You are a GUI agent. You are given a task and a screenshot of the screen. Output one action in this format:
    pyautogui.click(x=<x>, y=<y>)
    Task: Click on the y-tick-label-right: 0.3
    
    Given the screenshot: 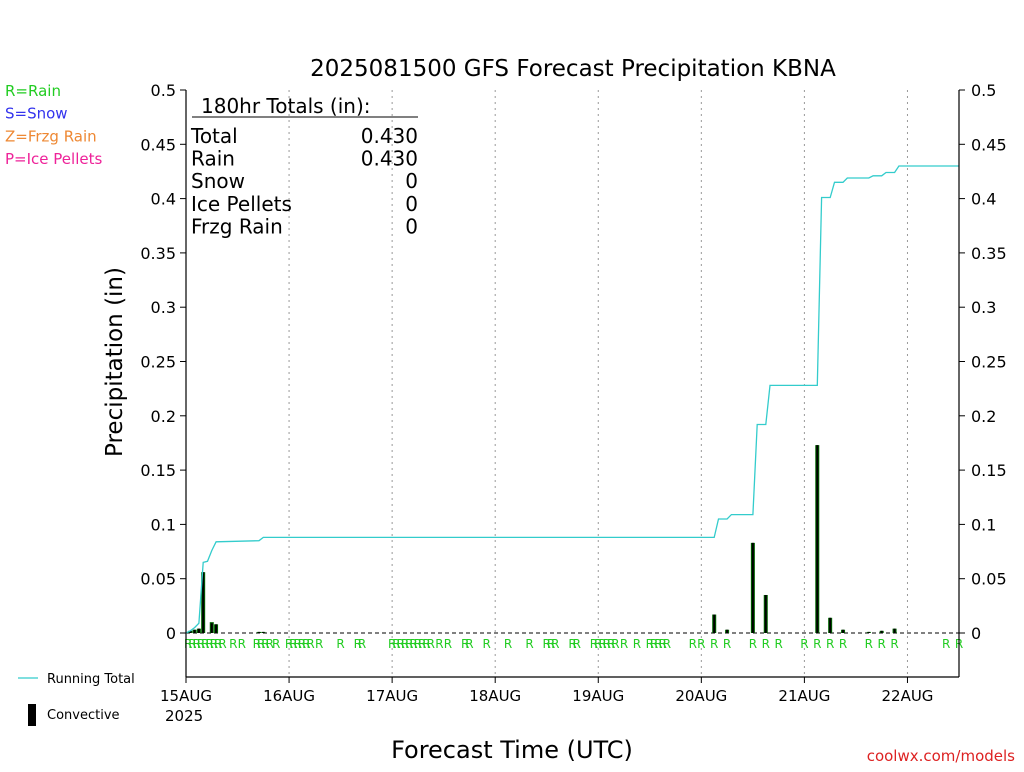 What is the action you would take?
    pyautogui.click(x=983, y=307)
    